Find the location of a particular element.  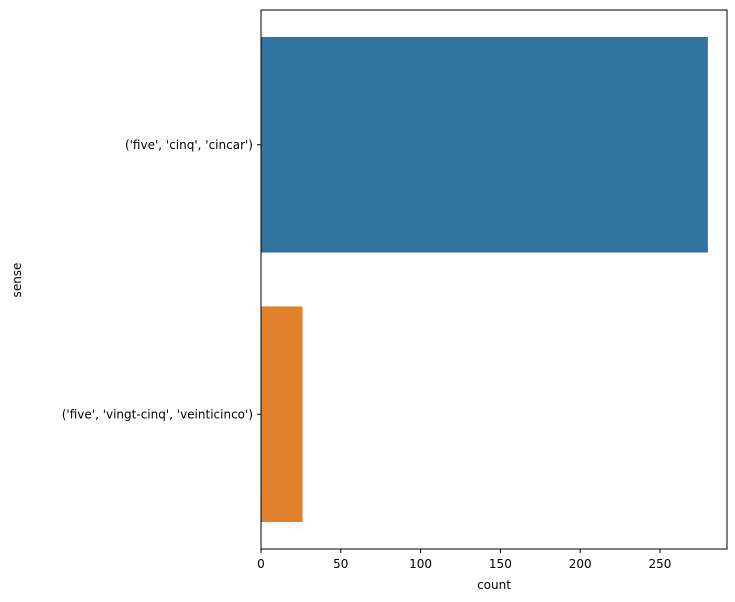

x-axis-ticks: 0 50 100 150 200 250 is located at coordinates (464, 560).